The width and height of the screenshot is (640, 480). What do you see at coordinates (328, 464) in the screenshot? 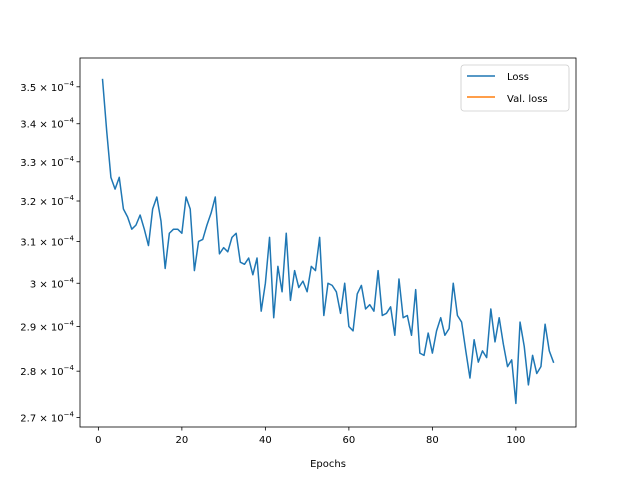
I see `x-axis-label: Epochs` at bounding box center [328, 464].